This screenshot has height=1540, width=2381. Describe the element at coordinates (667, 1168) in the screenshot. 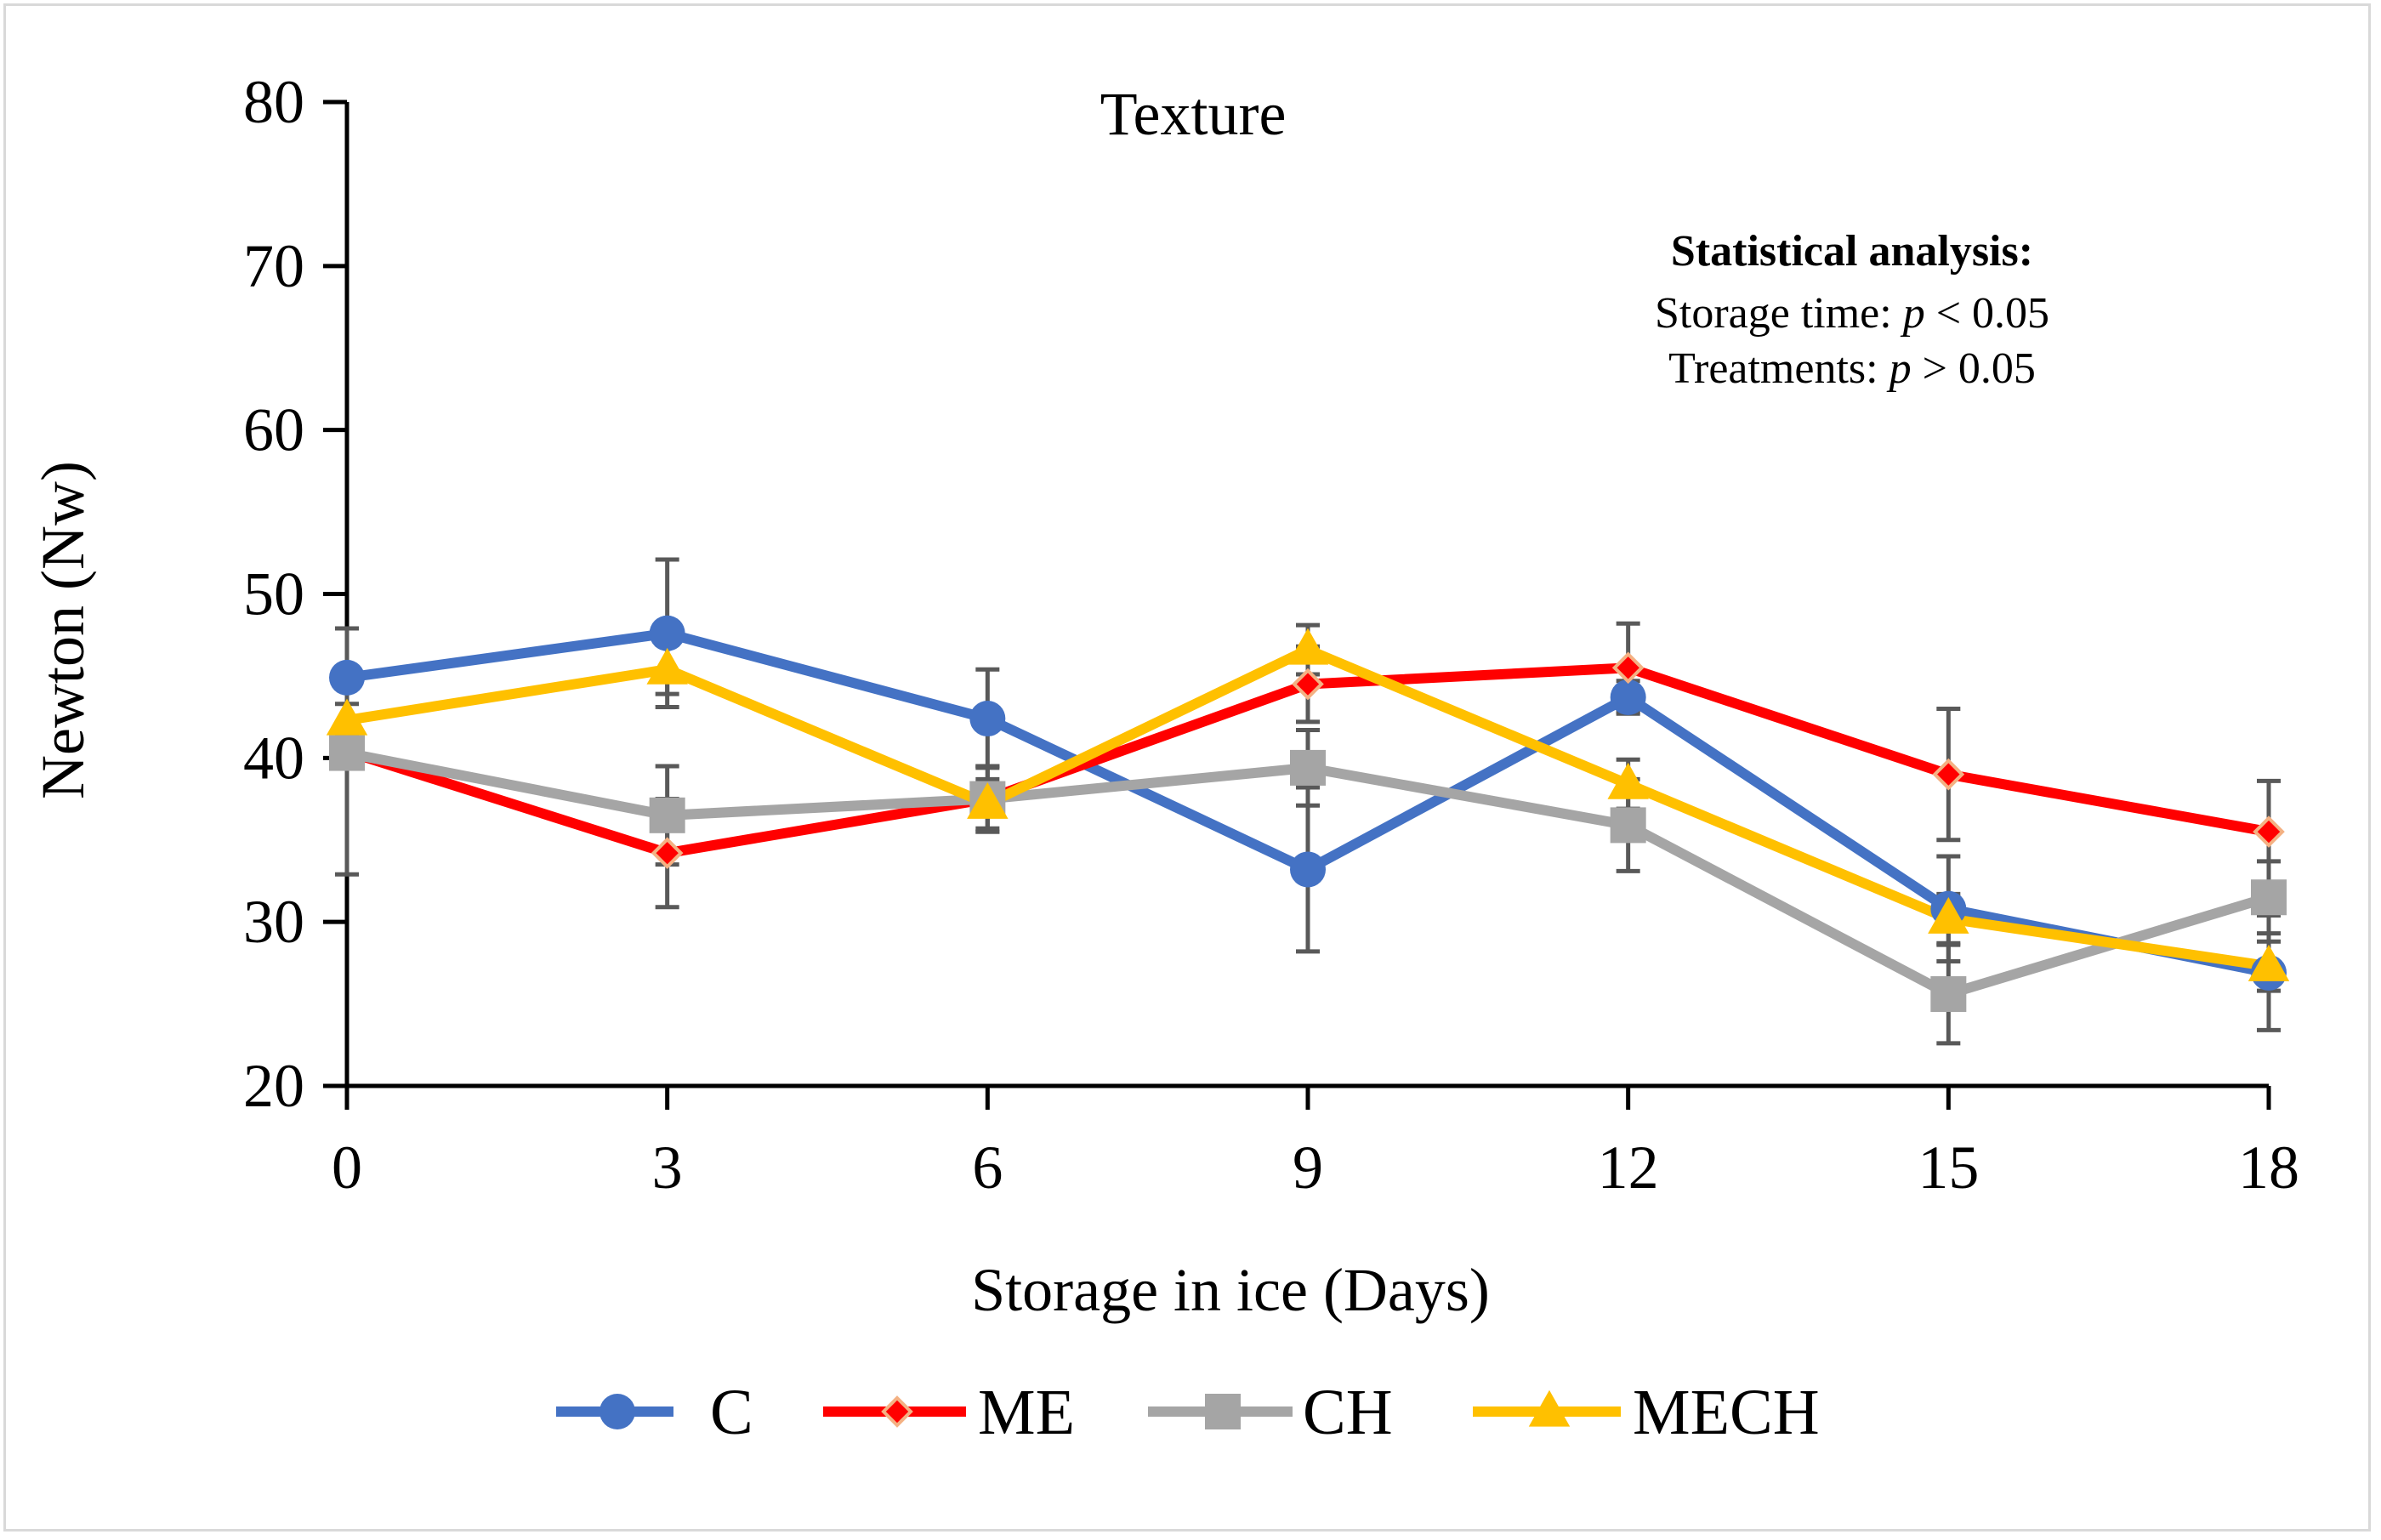

I see `x-tick-label: 3` at that location.